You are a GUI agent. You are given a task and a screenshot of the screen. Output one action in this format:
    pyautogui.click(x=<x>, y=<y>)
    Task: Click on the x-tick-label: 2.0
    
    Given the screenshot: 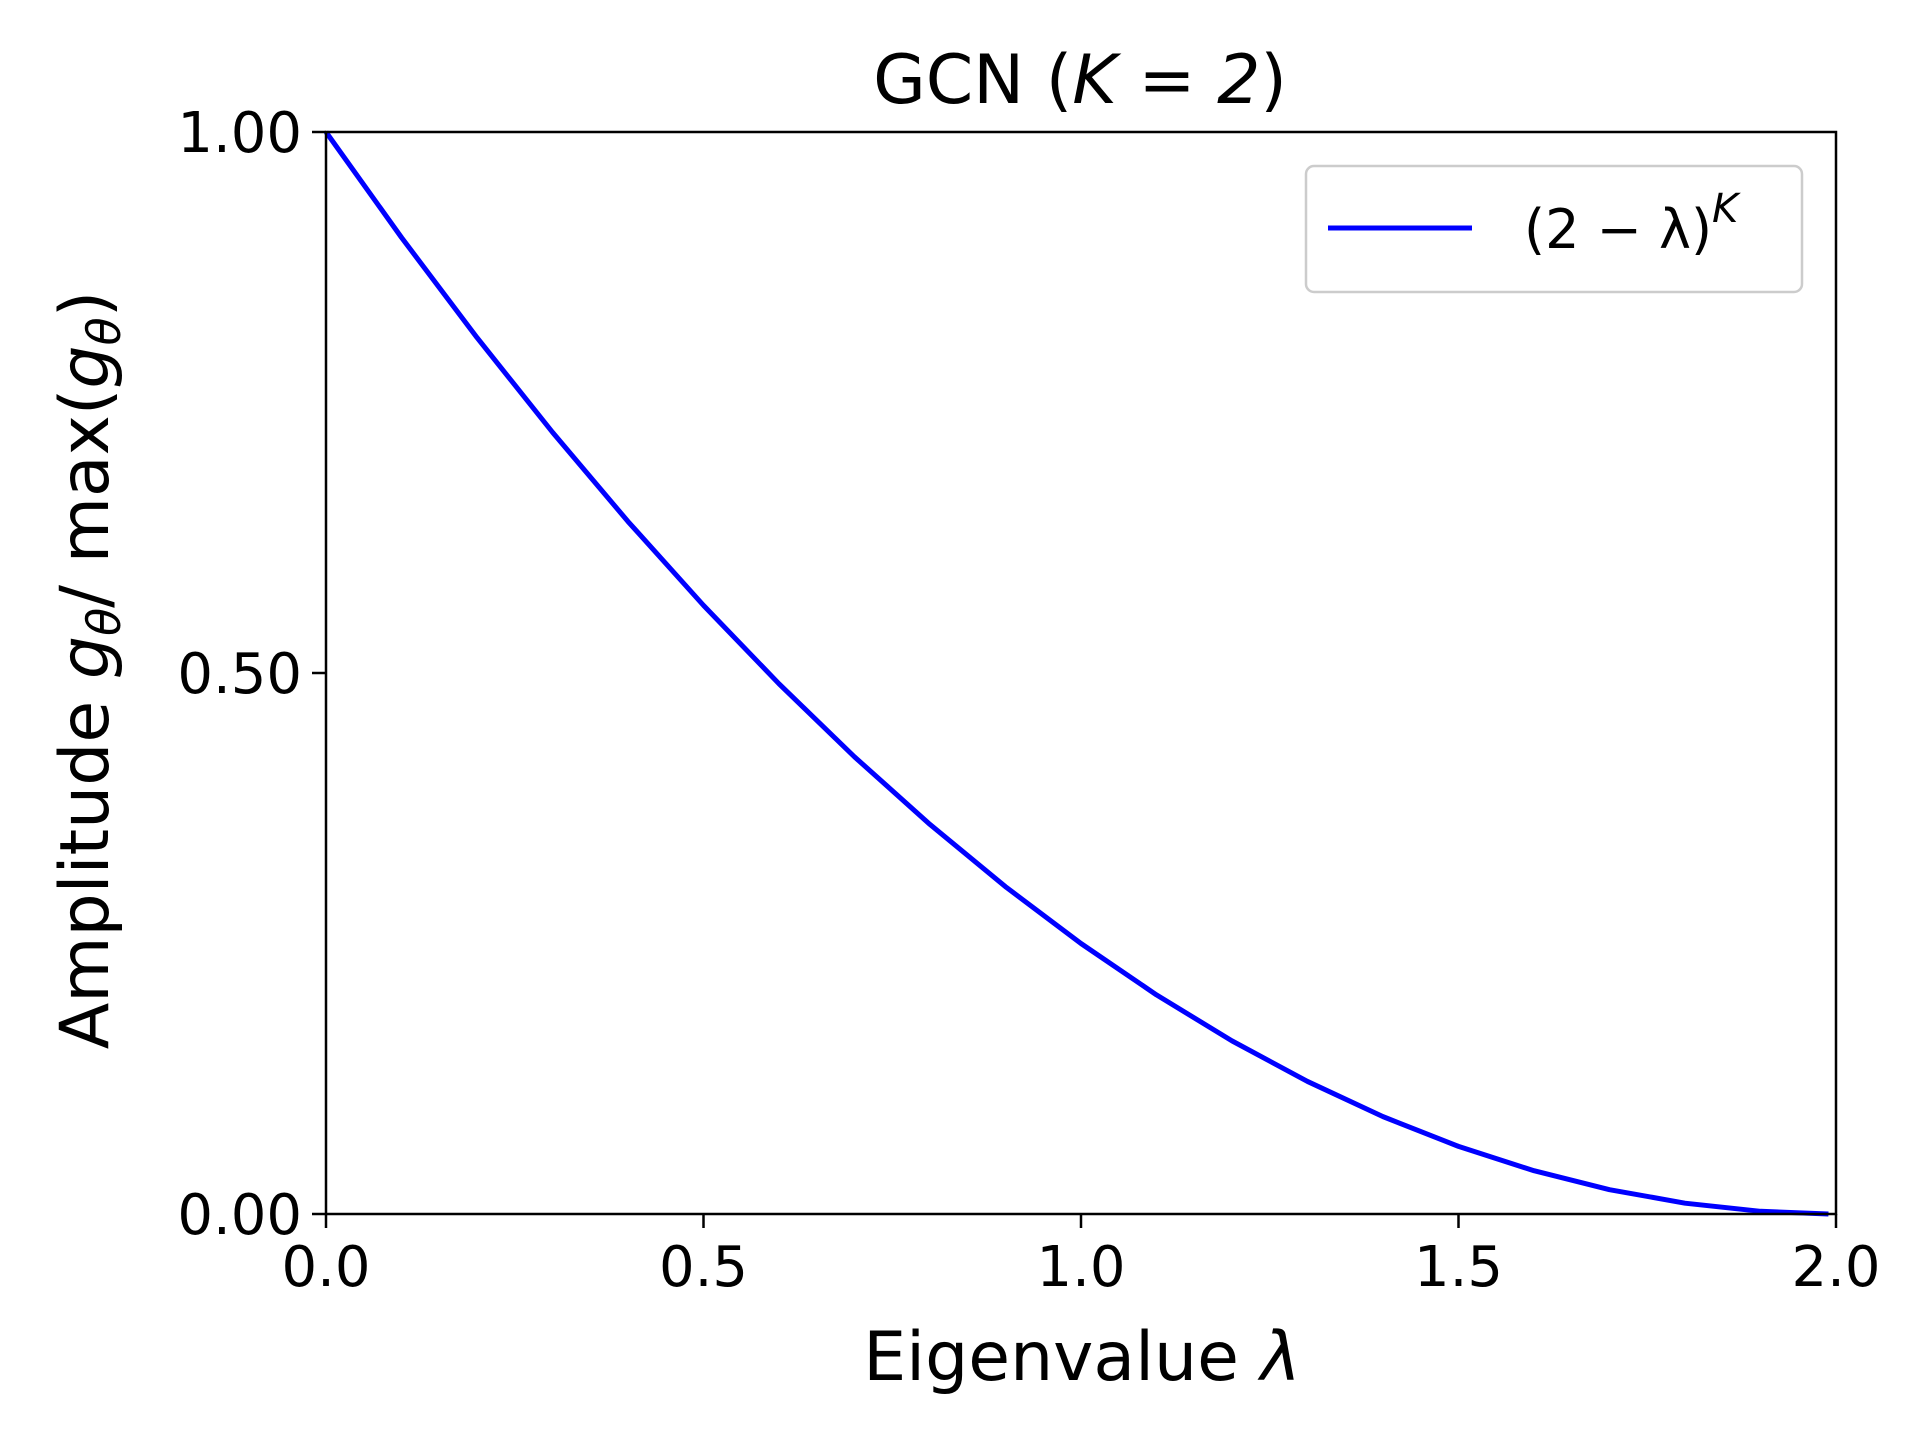 What is the action you would take?
    pyautogui.click(x=1835, y=1267)
    